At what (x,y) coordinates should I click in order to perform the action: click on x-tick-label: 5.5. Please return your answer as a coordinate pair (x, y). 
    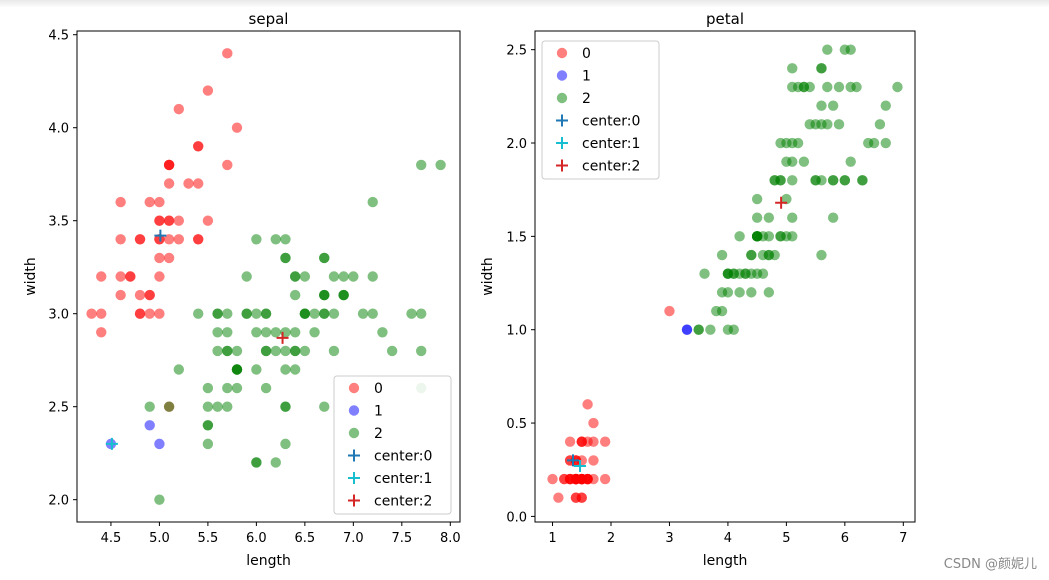
    Looking at the image, I should click on (208, 538).